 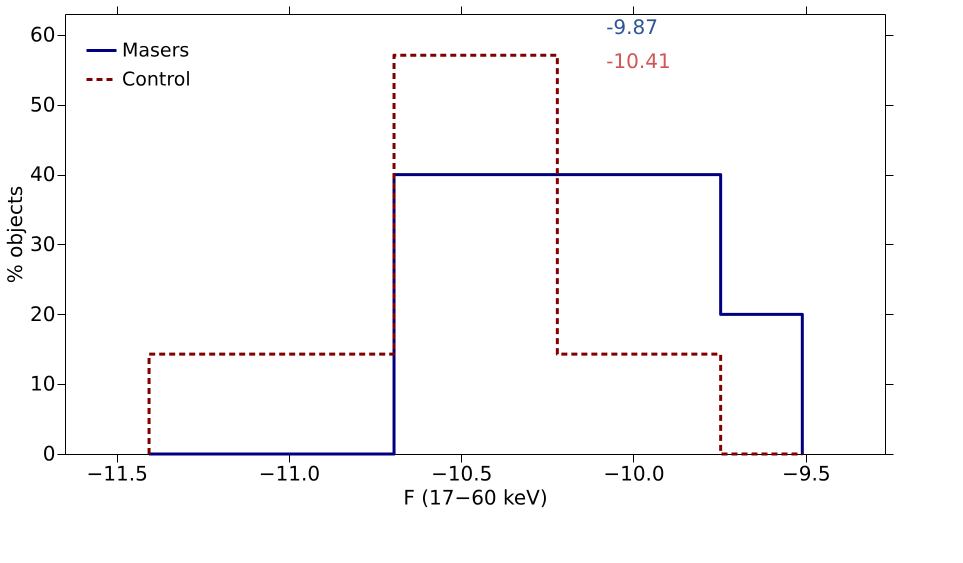 I want to click on legend-label: Control, so click(x=156, y=79).